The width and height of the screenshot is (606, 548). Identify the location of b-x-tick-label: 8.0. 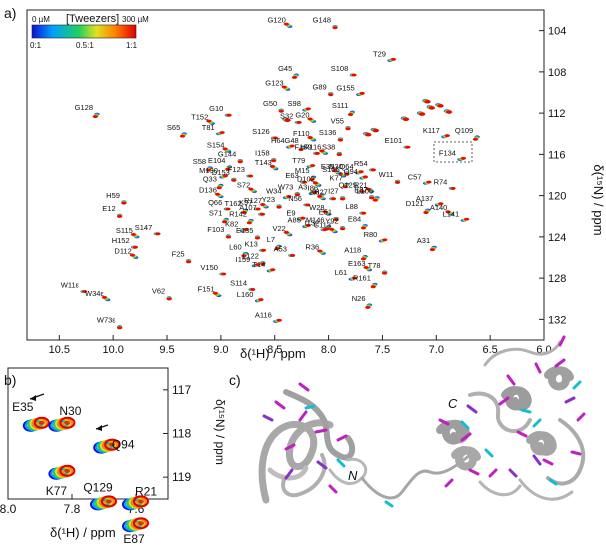
(8, 509).